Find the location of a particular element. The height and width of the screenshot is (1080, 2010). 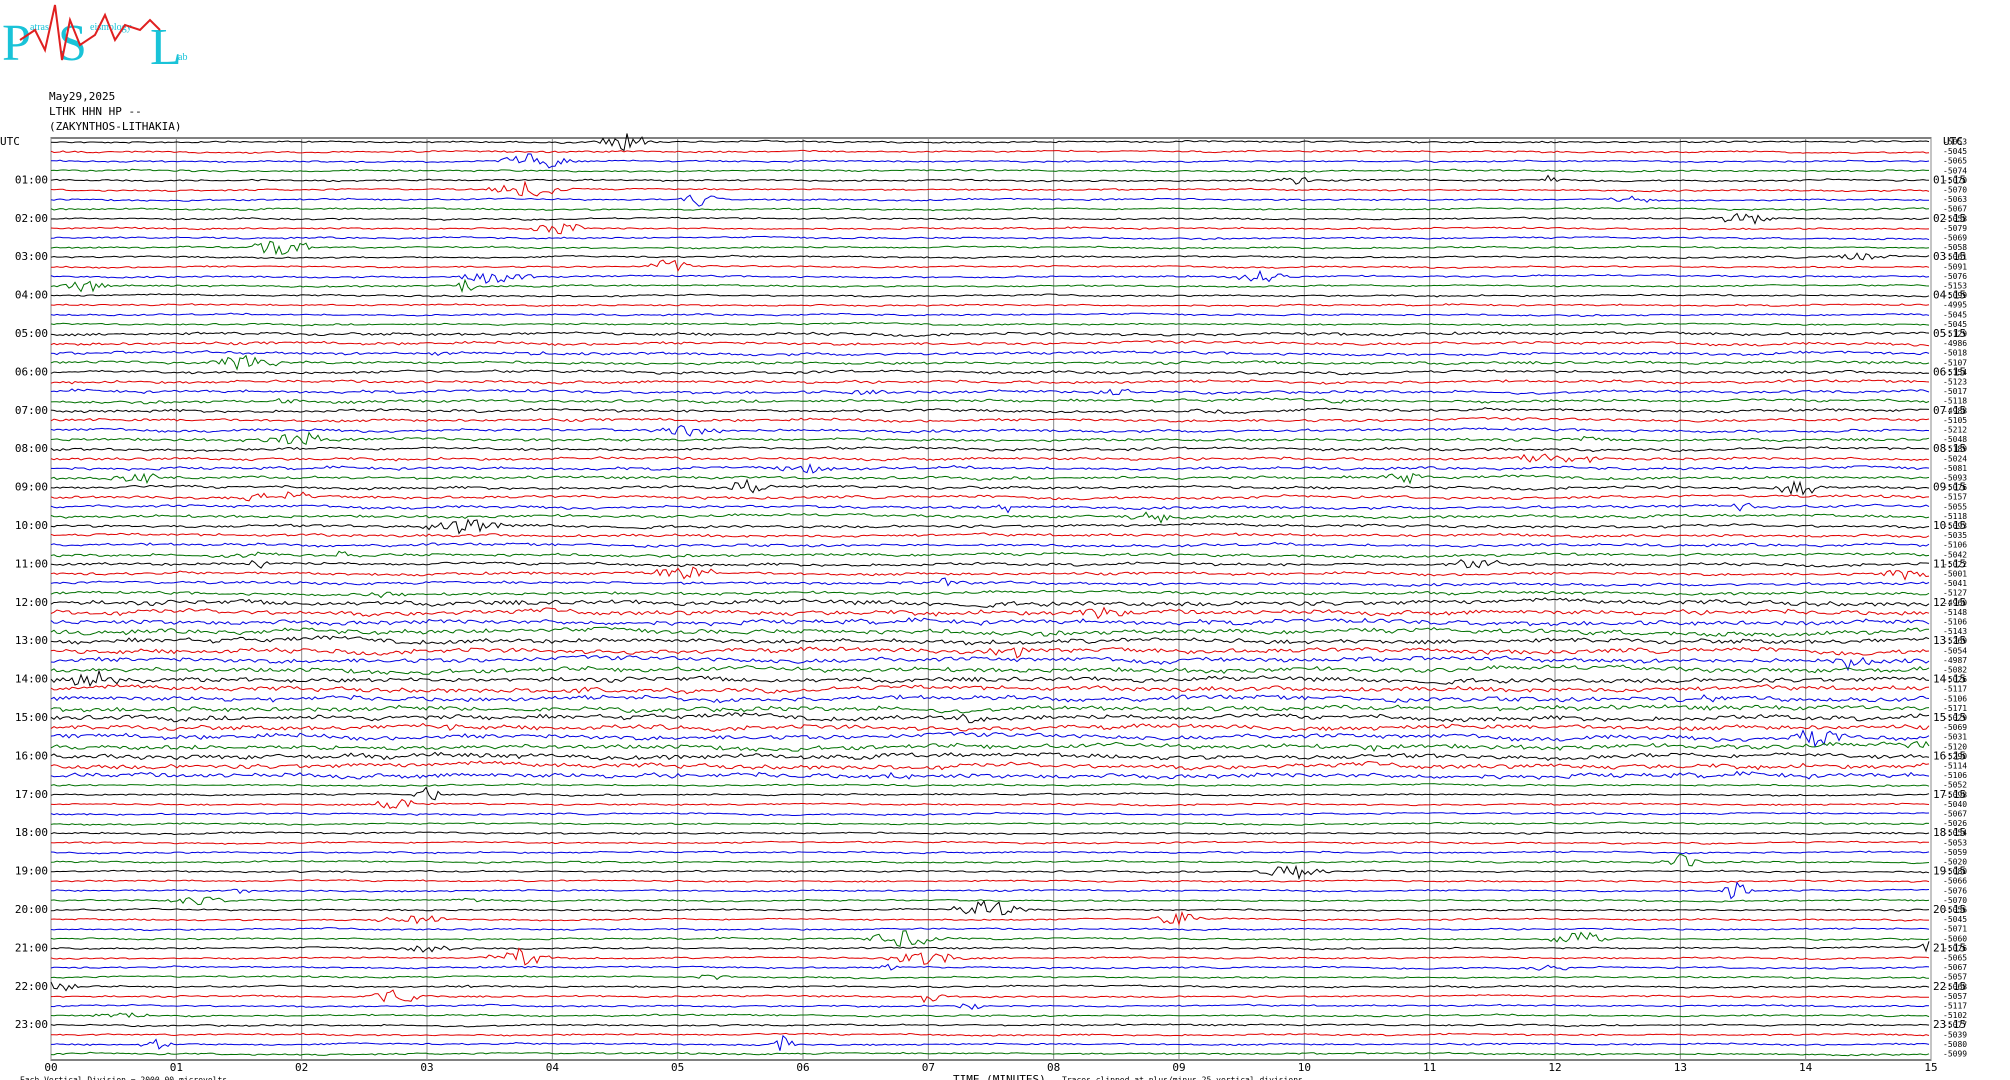

trace-offset: -5091 is located at coordinates (1955, 266).